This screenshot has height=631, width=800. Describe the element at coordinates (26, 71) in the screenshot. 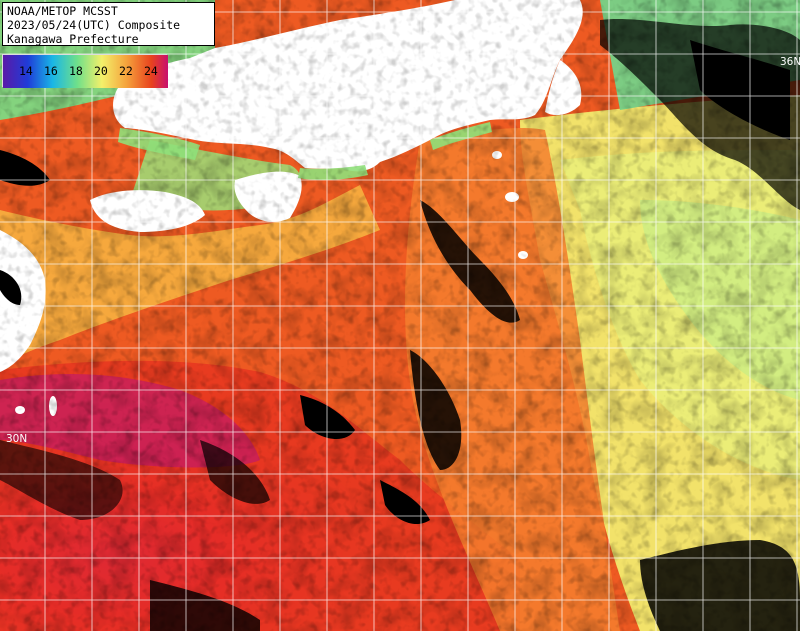

I see `legend-label-14: 14` at that location.